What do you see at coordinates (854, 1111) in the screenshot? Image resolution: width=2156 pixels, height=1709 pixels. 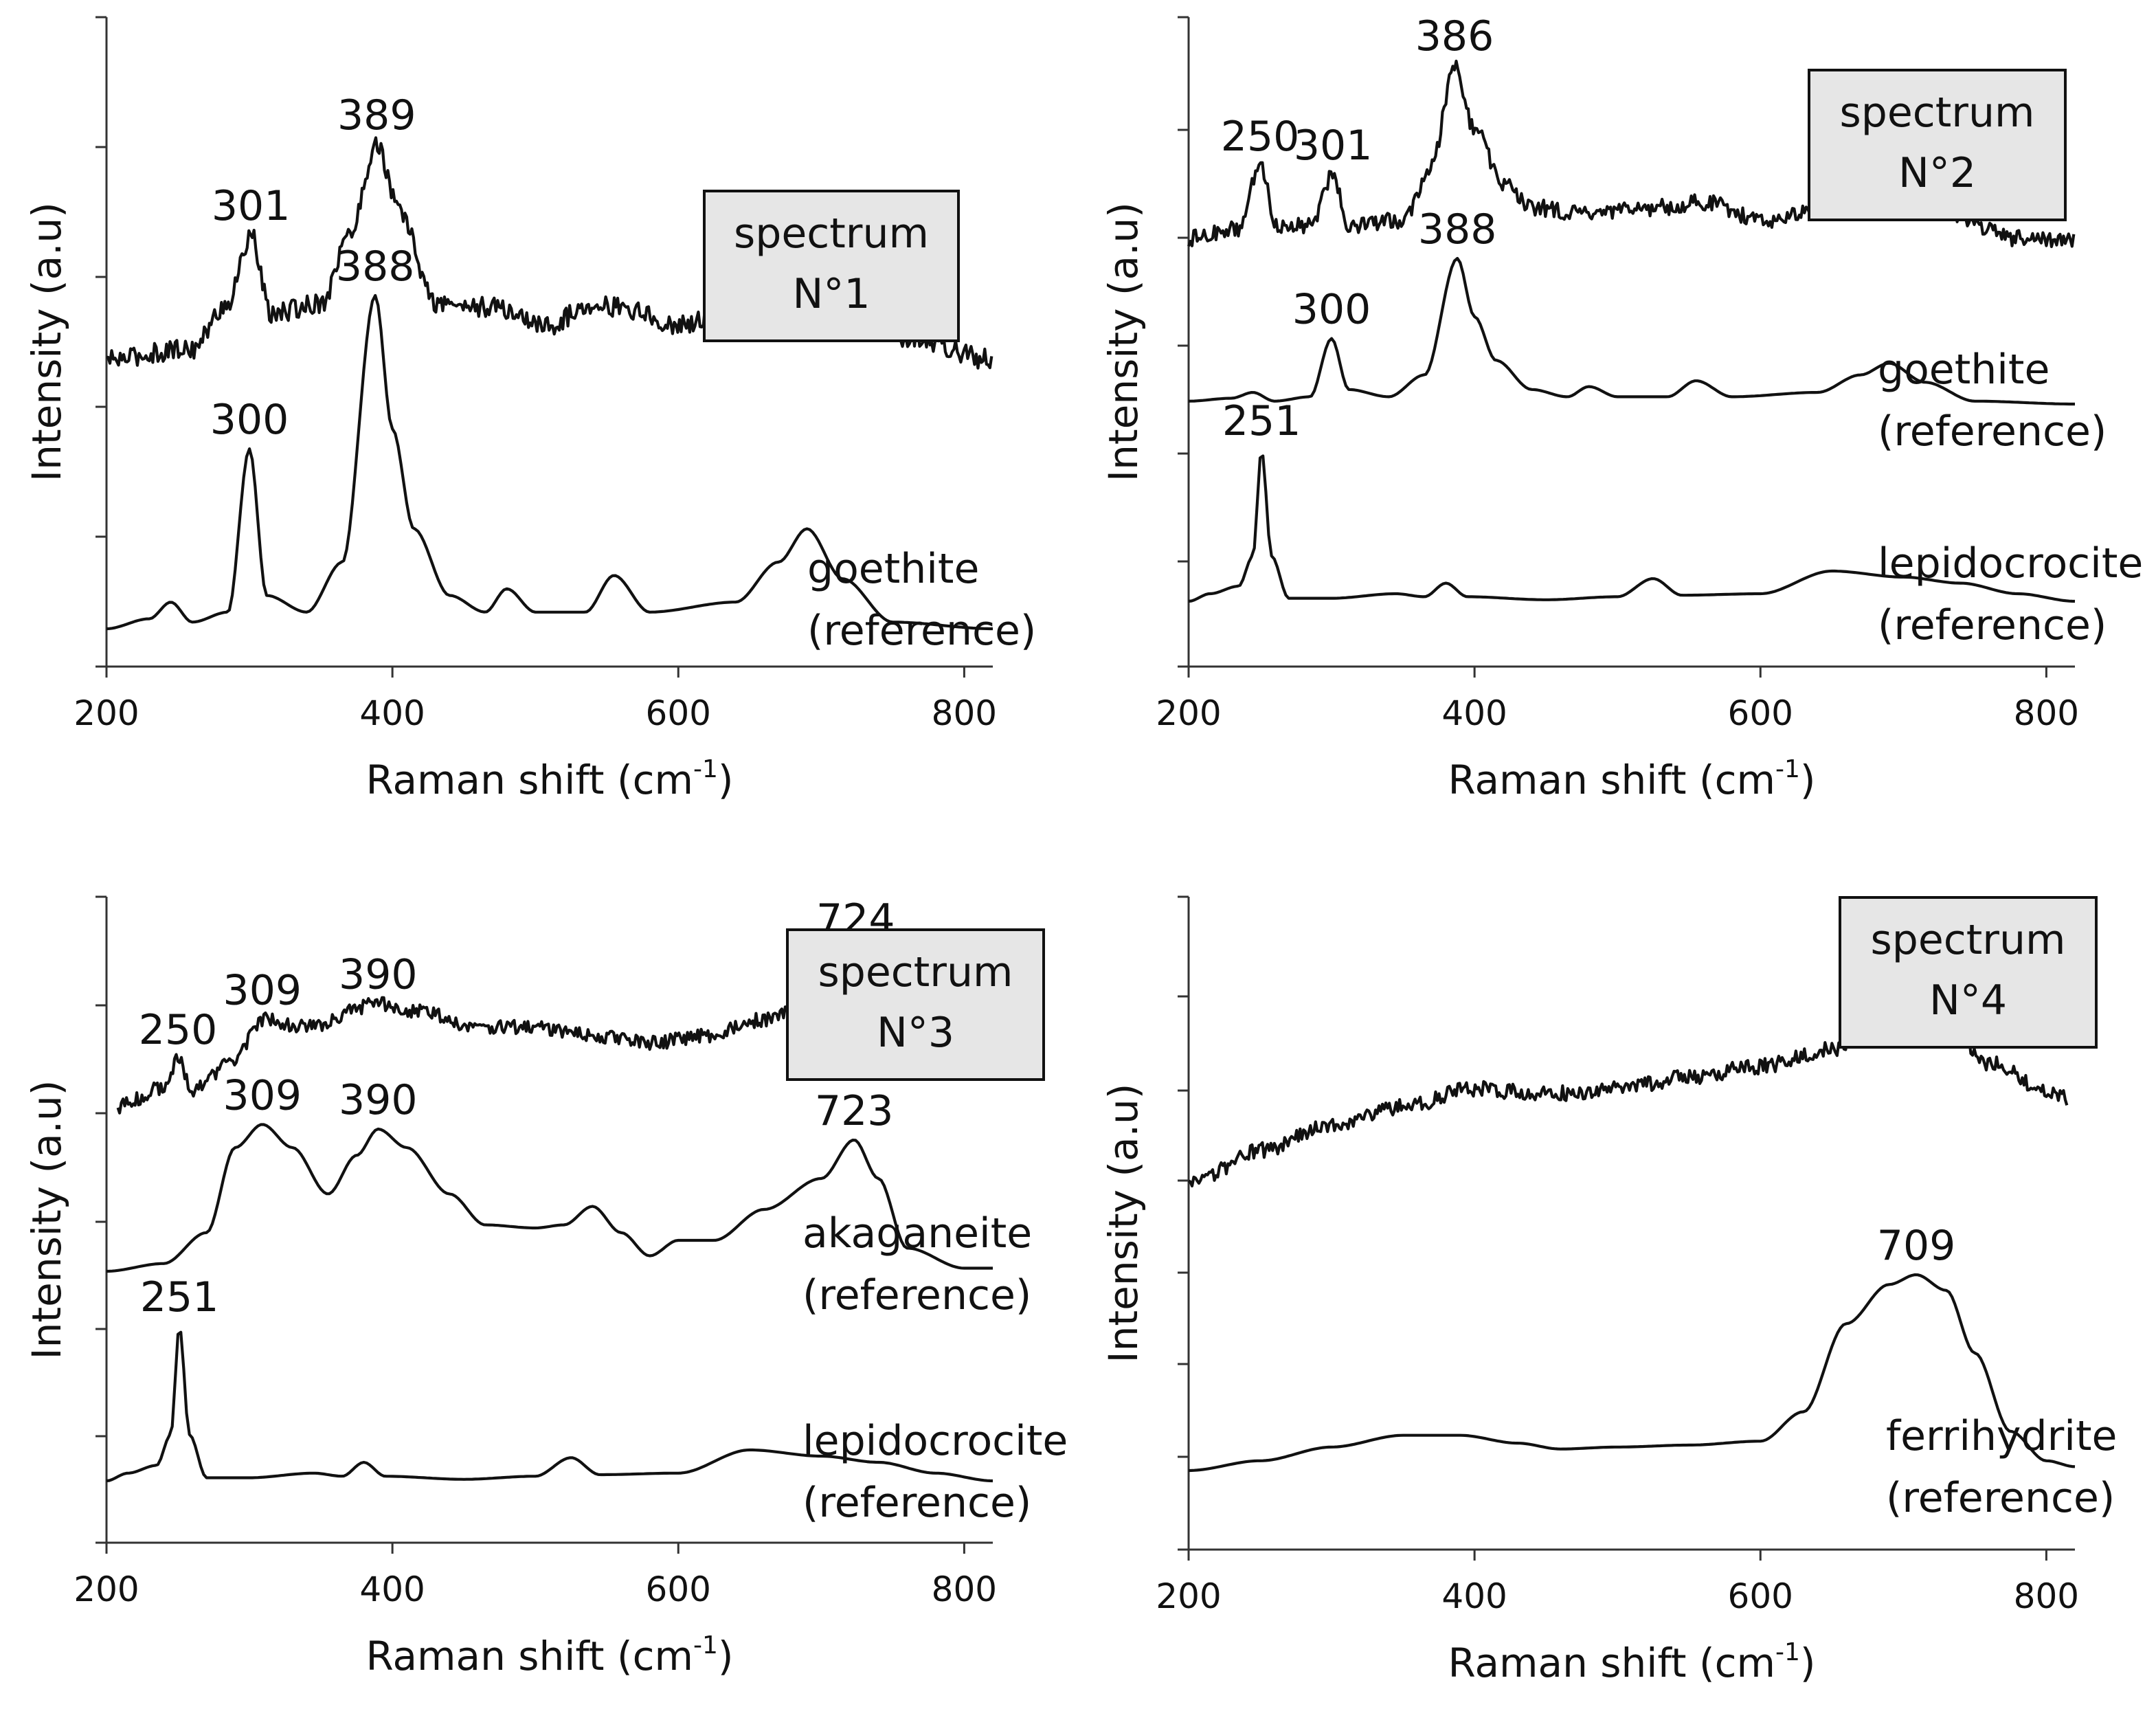 I see `peak-label: 723` at bounding box center [854, 1111].